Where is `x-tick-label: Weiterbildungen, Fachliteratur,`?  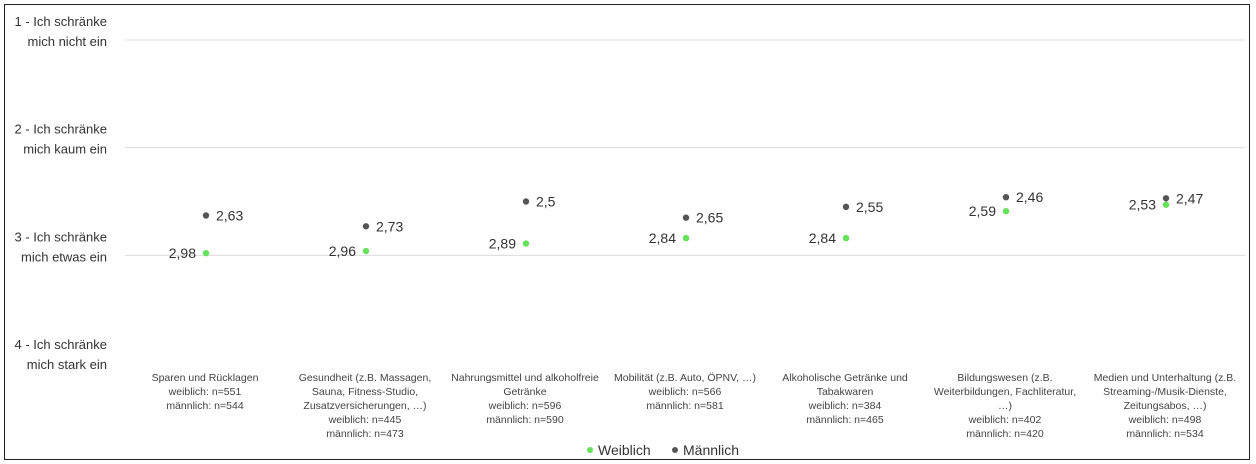 x-tick-label: Weiterbildungen, Fachliteratur, is located at coordinates (1005, 392).